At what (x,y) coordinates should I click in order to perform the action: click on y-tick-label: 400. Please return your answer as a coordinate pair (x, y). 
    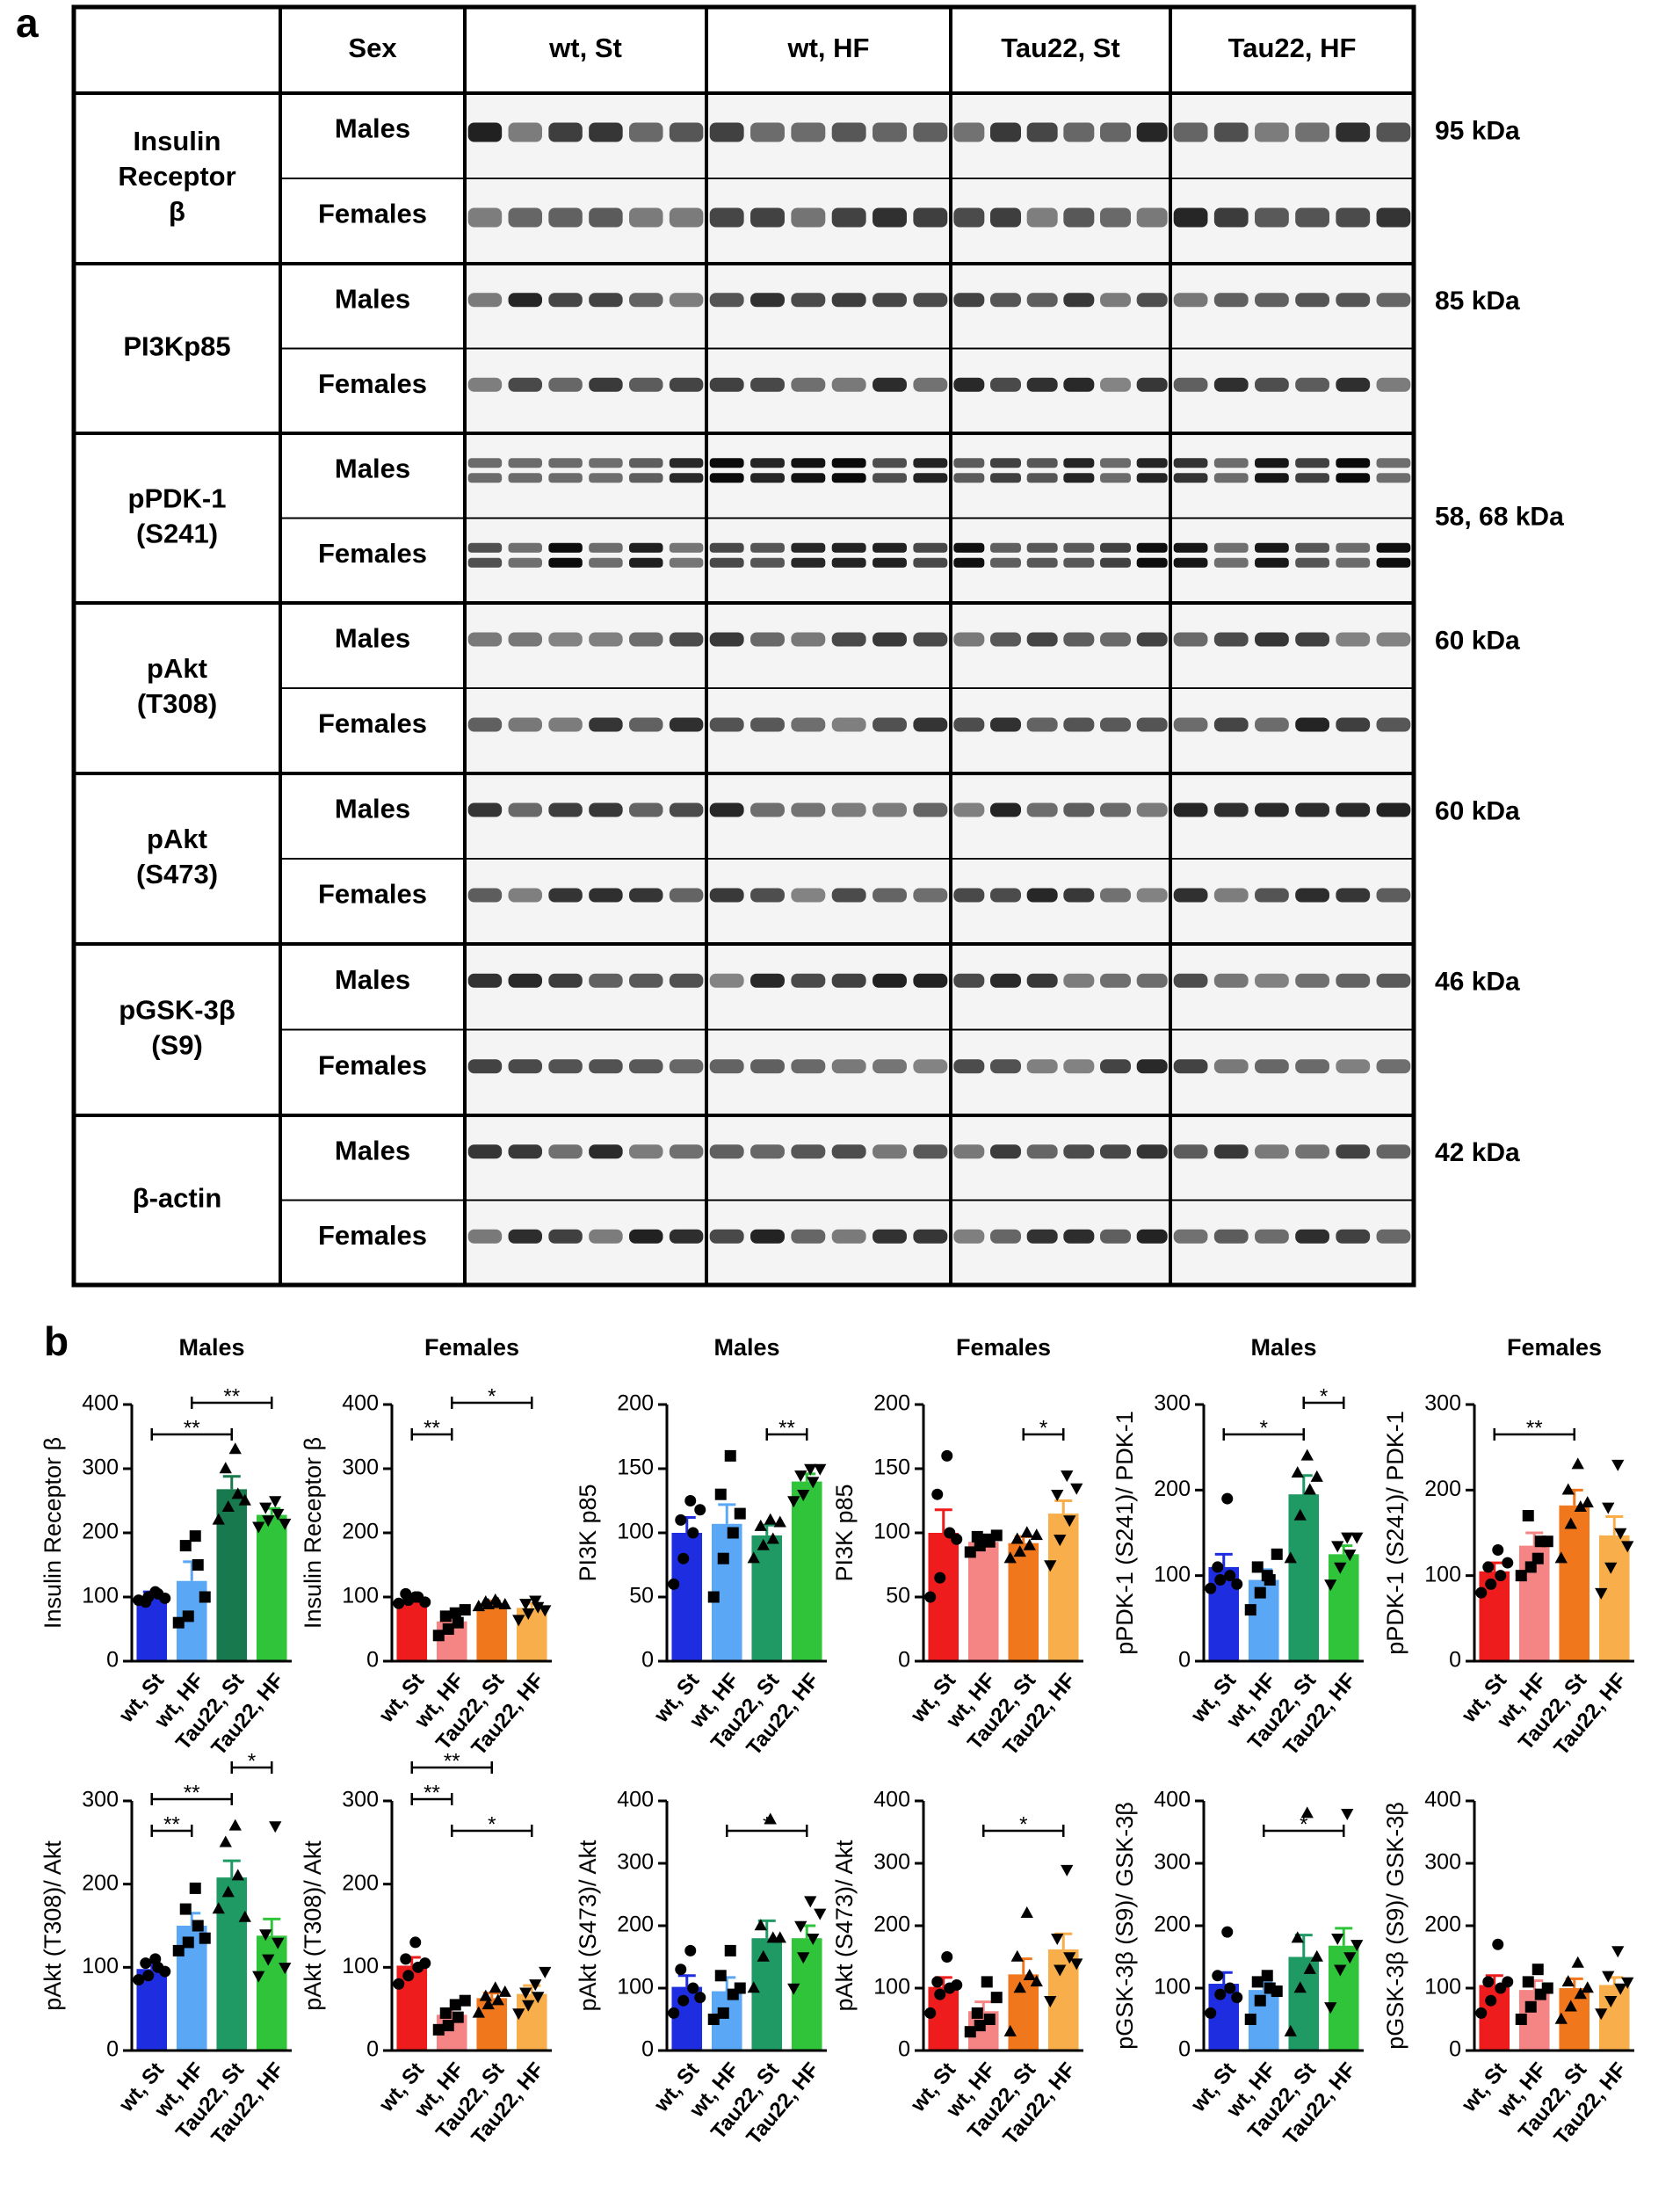
    Looking at the image, I should click on (360, 1403).